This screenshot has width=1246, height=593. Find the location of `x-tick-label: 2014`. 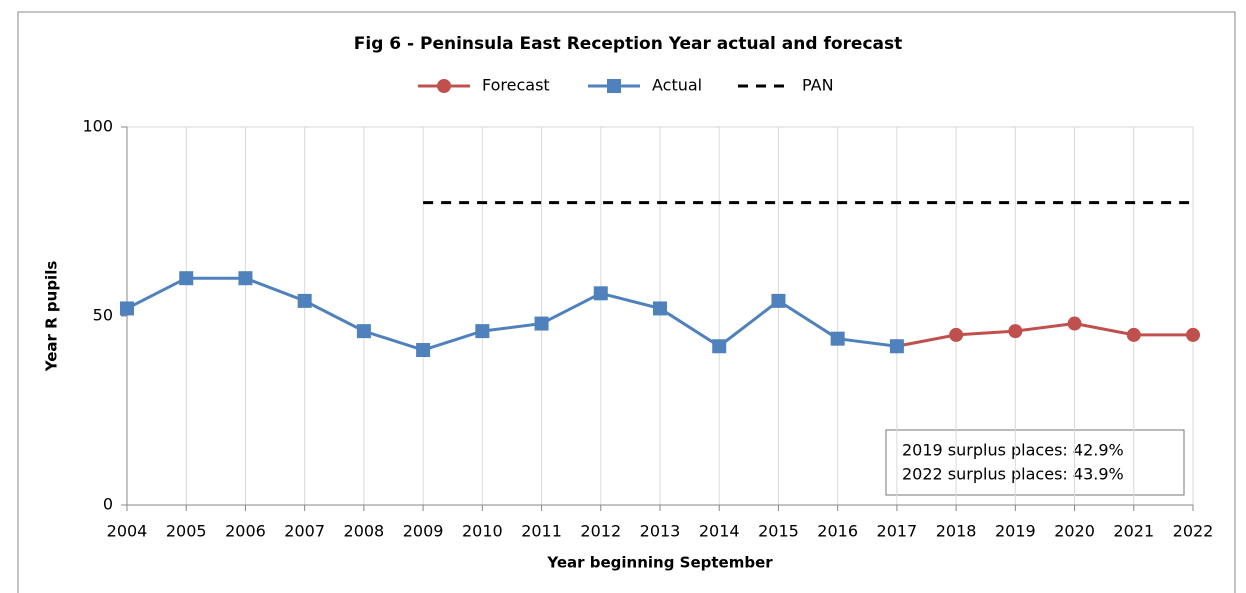

x-tick-label: 2014 is located at coordinates (719, 531).